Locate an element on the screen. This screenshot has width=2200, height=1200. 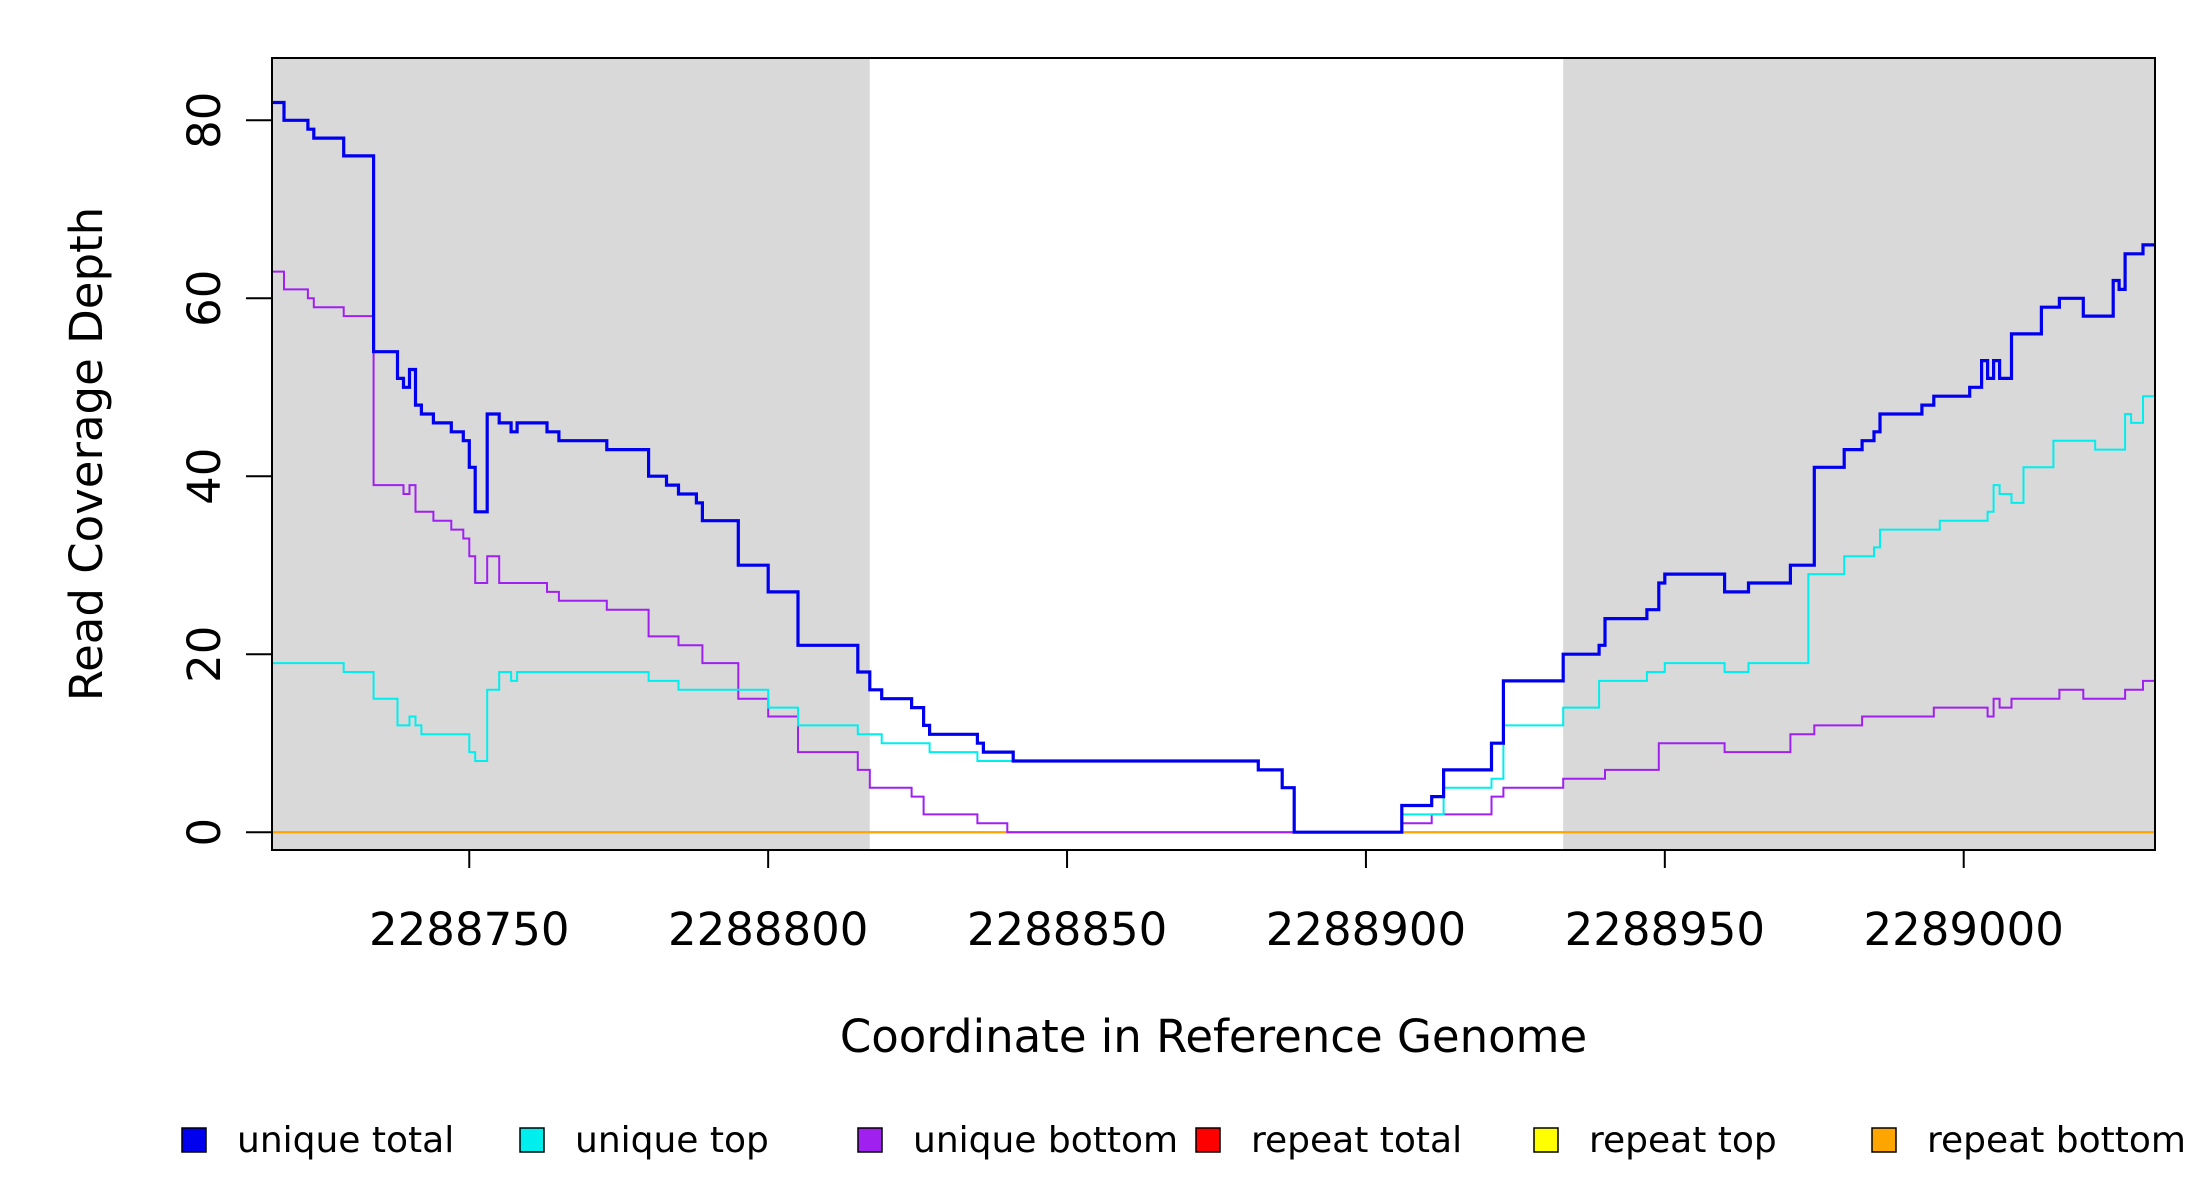
y-tick-label: 80 is located at coordinates (204, 120).